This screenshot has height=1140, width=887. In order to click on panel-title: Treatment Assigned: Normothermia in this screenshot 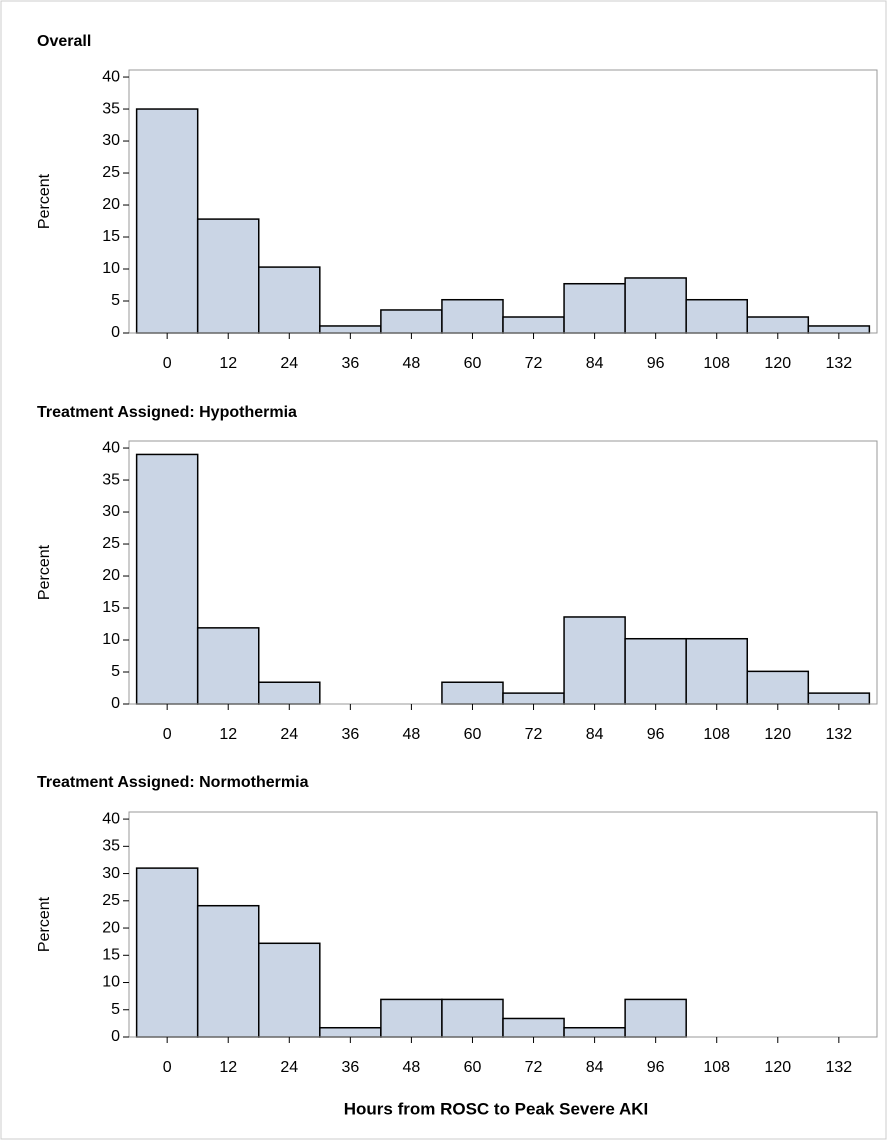, I will do `click(173, 782)`.